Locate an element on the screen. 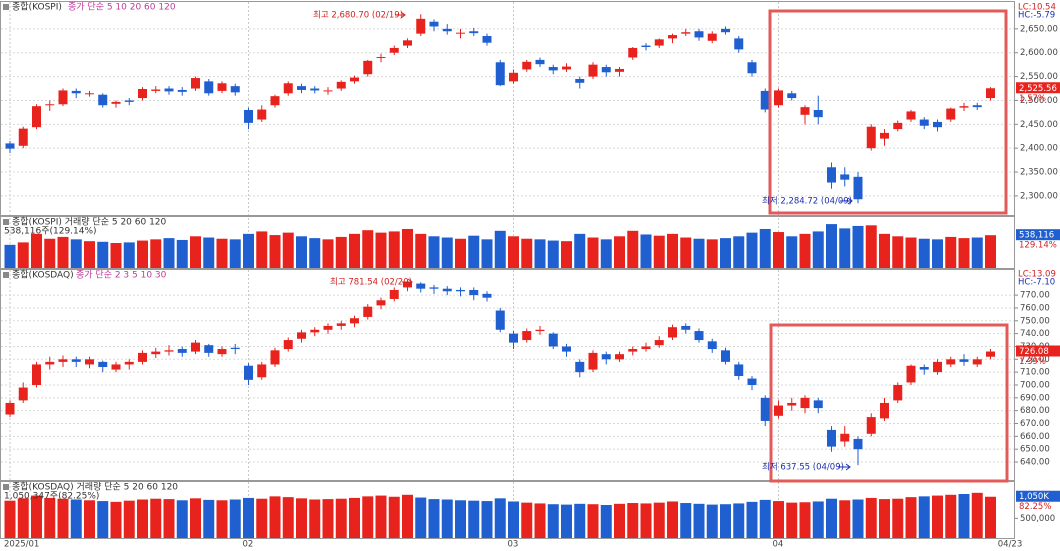 The image size is (1060, 551). lc-label: LC:13.09 is located at coordinates (1037, 275).